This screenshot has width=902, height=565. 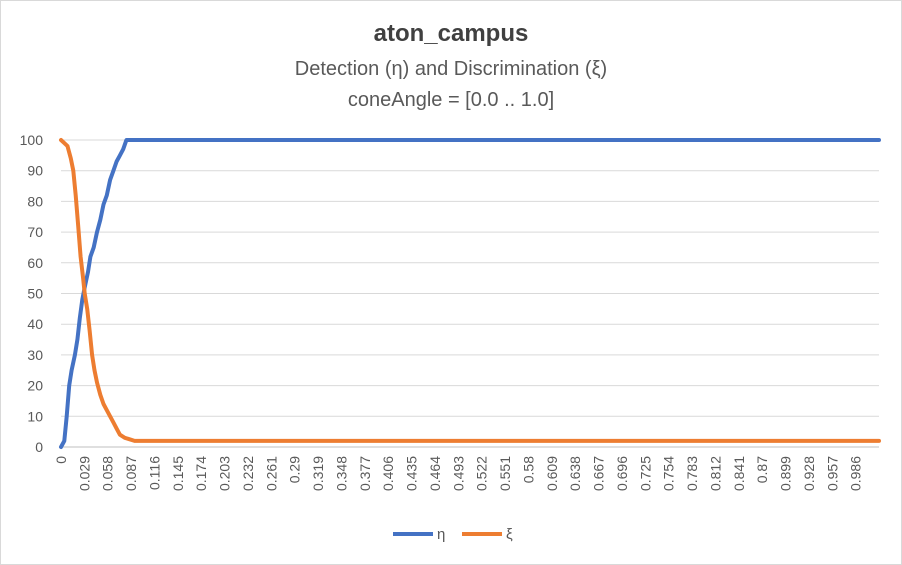 What do you see at coordinates (35, 263) in the screenshot?
I see `y-tick-label: 60` at bounding box center [35, 263].